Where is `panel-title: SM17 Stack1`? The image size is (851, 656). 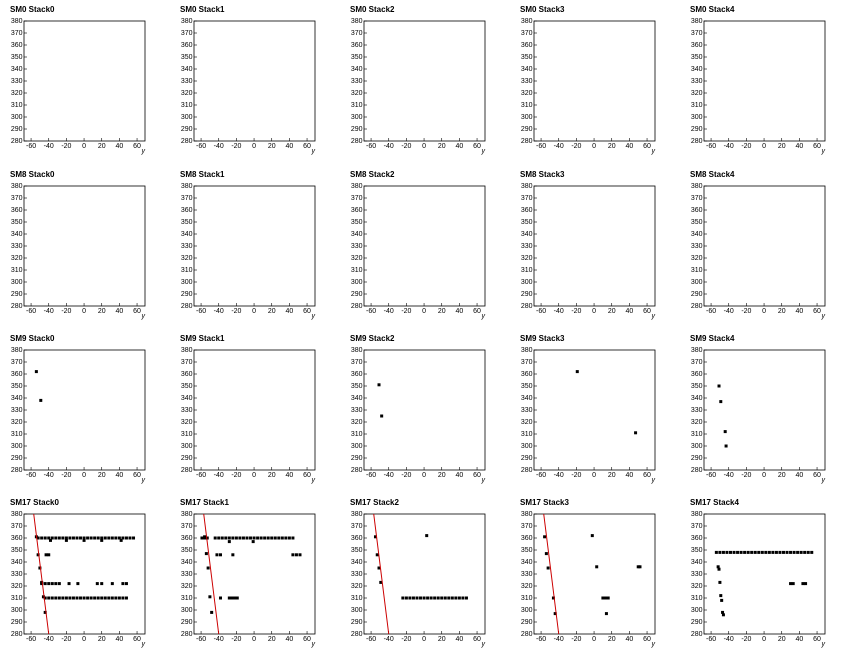
panel-title: SM17 Stack1 is located at coordinates (204, 502).